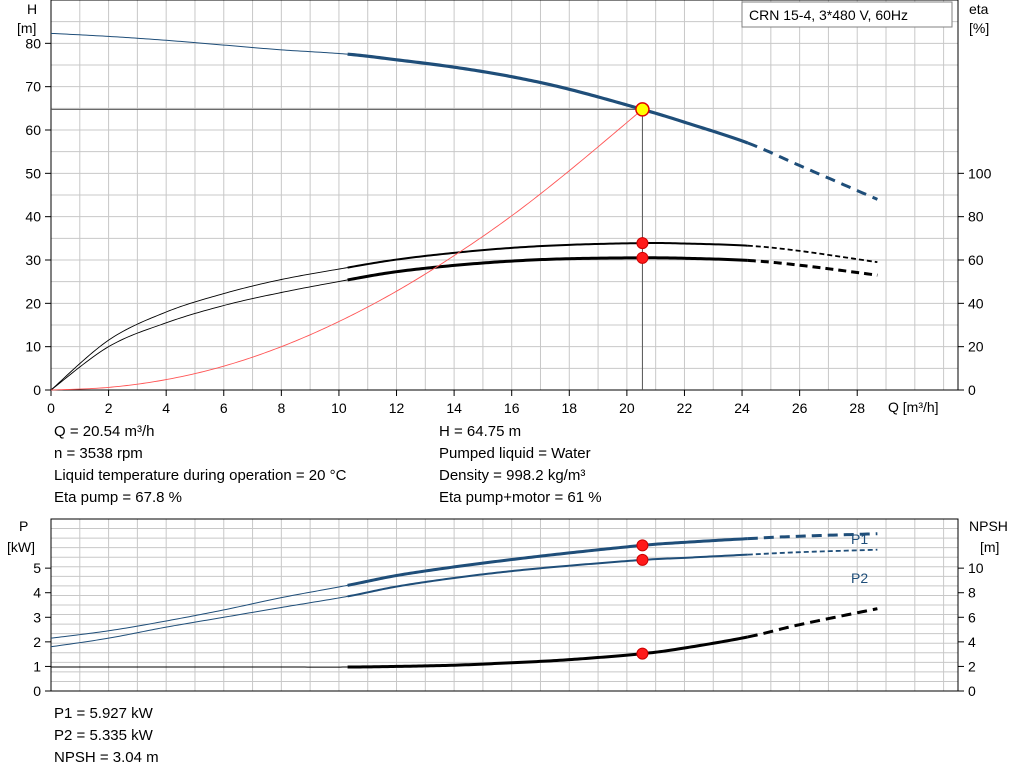 The image size is (1024, 781). I want to click on top-y-left-label-name: H, so click(32, 9).